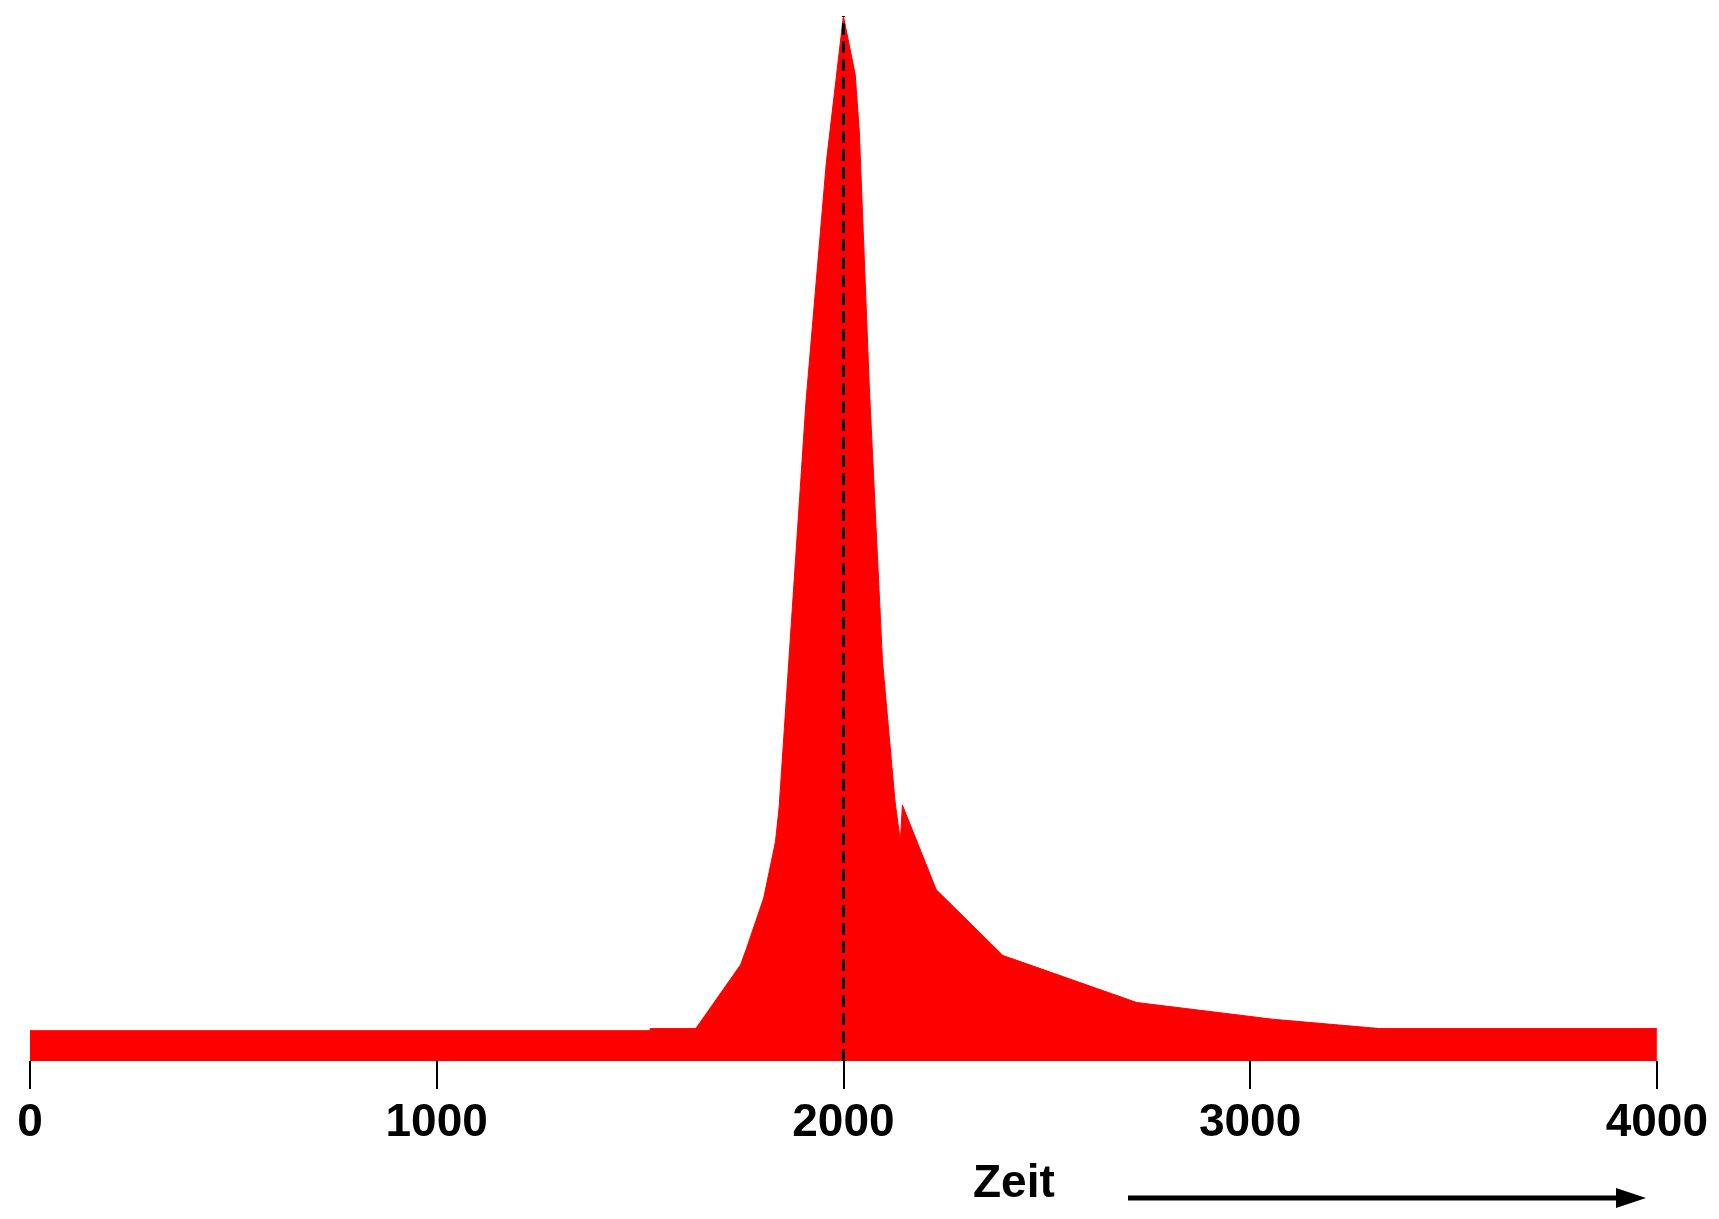  I want to click on x-axis-title: Zeit, so click(1014, 1181).